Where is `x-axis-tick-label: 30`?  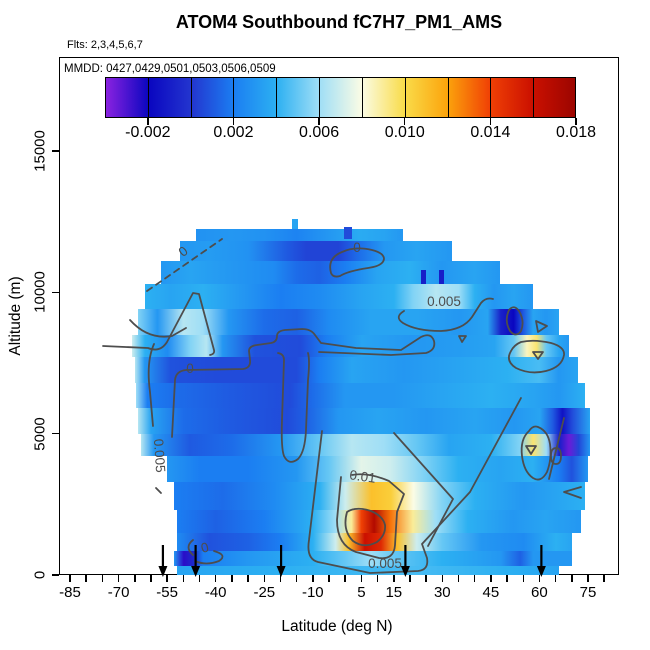 x-axis-tick-label: 30 is located at coordinates (442, 592).